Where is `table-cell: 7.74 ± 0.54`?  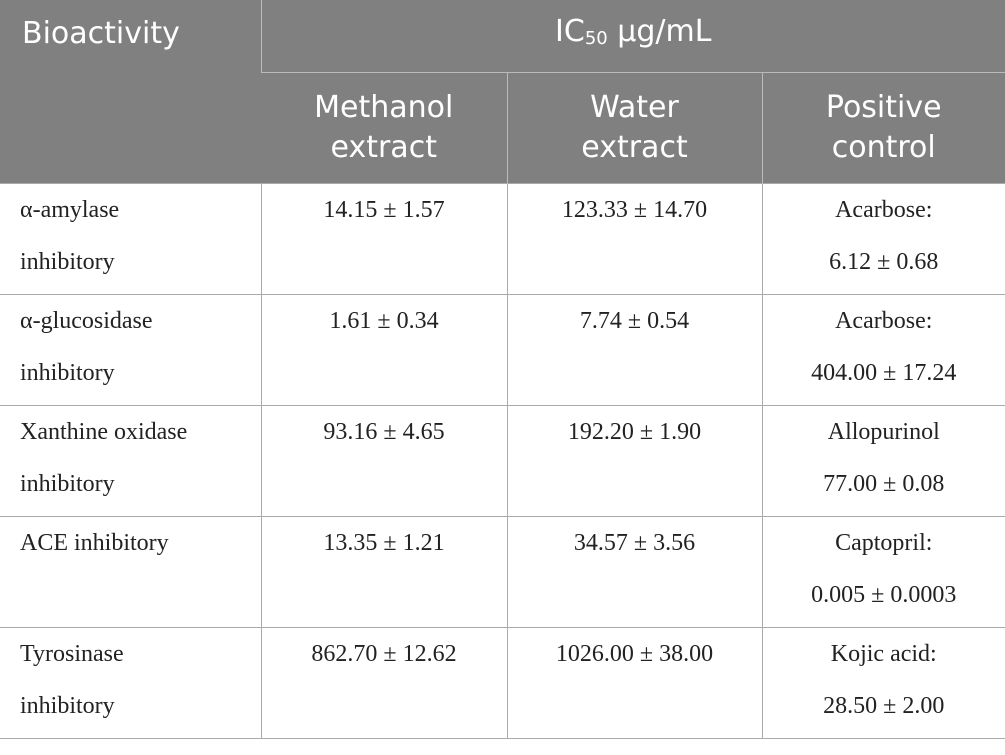
table-cell: 7.74 ± 0.54 is located at coordinates (634, 349).